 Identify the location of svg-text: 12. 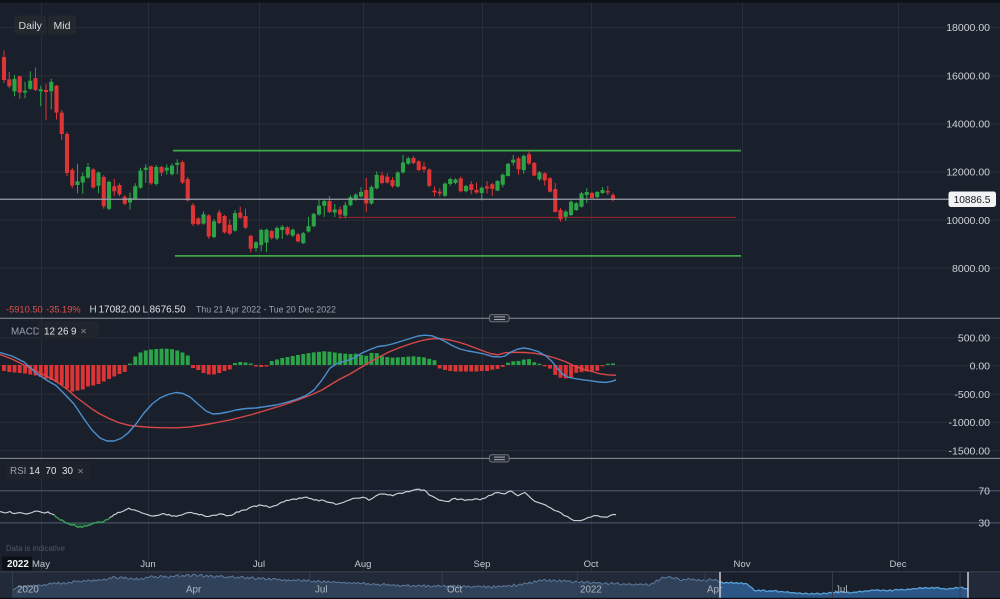
(49, 331).